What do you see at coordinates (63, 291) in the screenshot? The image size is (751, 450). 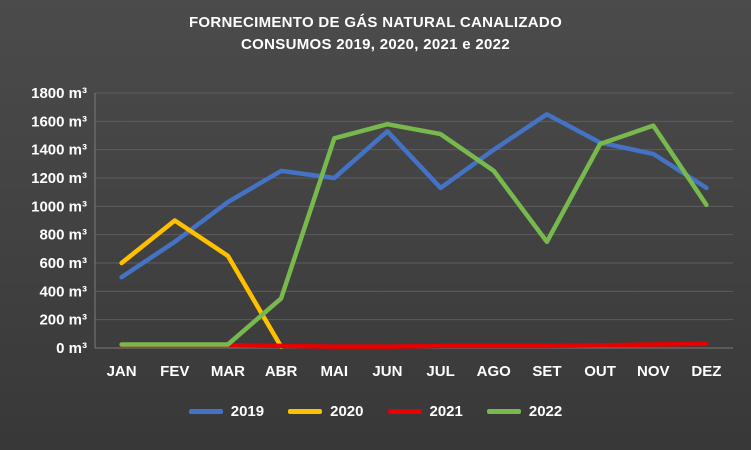 I see `y-axis-tick-label: 400 m³` at bounding box center [63, 291].